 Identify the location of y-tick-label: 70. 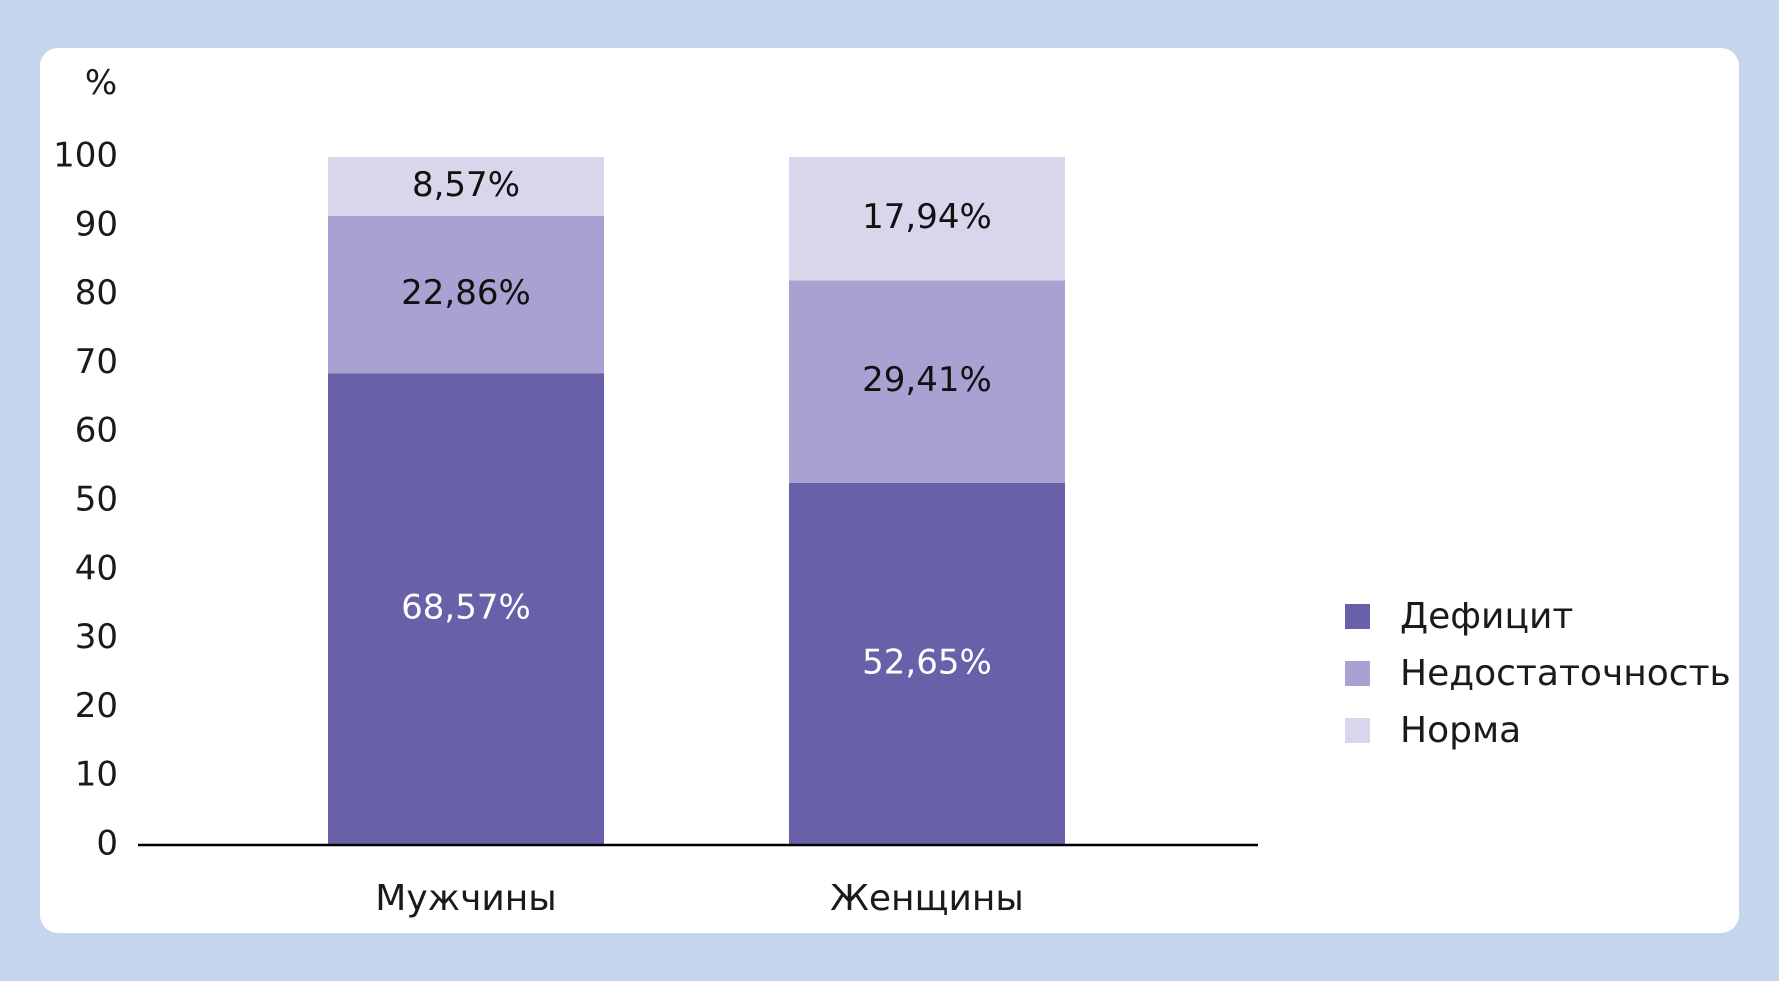
(96, 362).